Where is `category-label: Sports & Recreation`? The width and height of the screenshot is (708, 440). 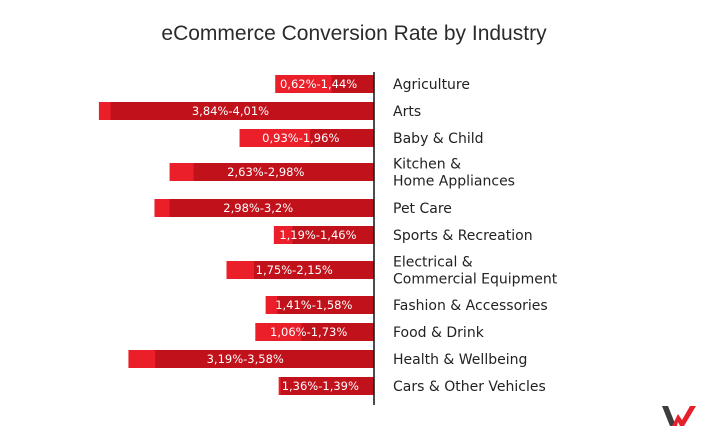
category-label: Sports & Recreation is located at coordinates (463, 236).